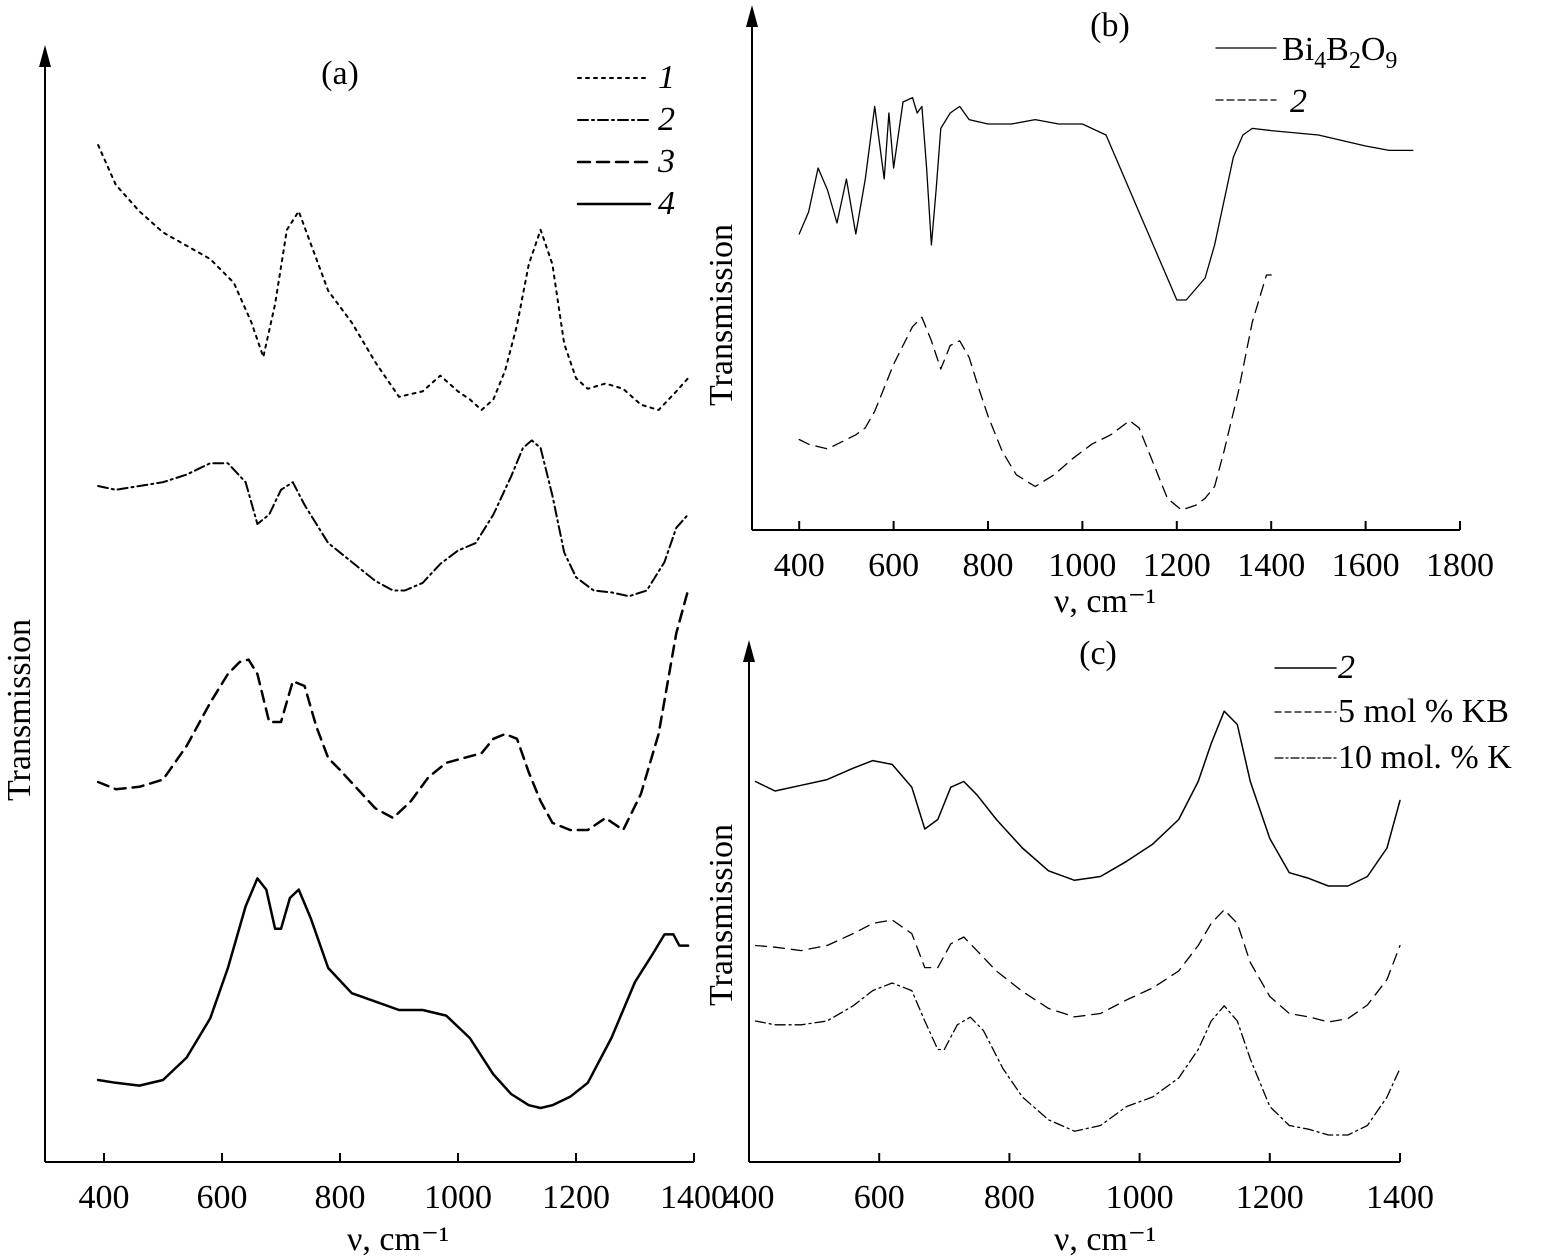 Image resolution: width=1549 pixels, height=1257 pixels. I want to click on panel-b-x-tick-label: 800, so click(988, 565).